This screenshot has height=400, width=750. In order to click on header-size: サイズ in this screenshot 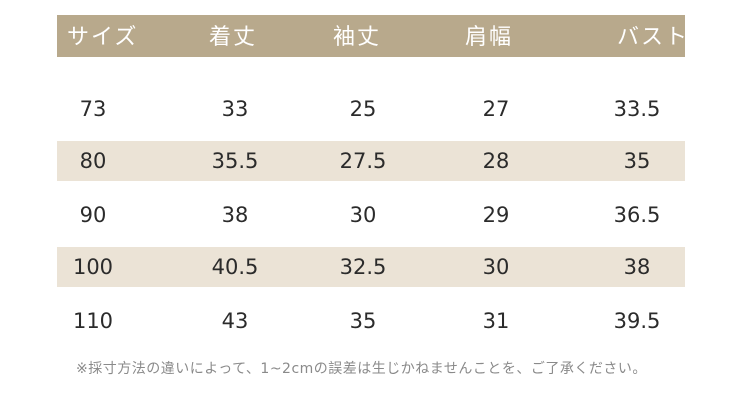, I will do `click(103, 37)`.